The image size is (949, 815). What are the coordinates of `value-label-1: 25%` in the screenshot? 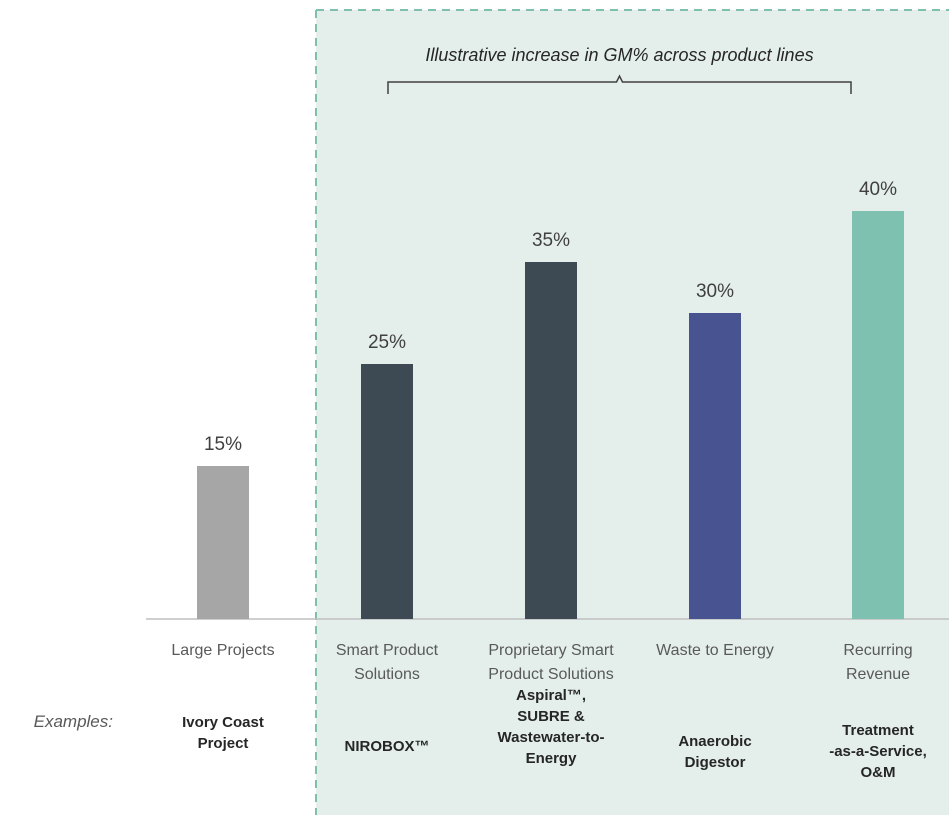 It's located at (387, 342).